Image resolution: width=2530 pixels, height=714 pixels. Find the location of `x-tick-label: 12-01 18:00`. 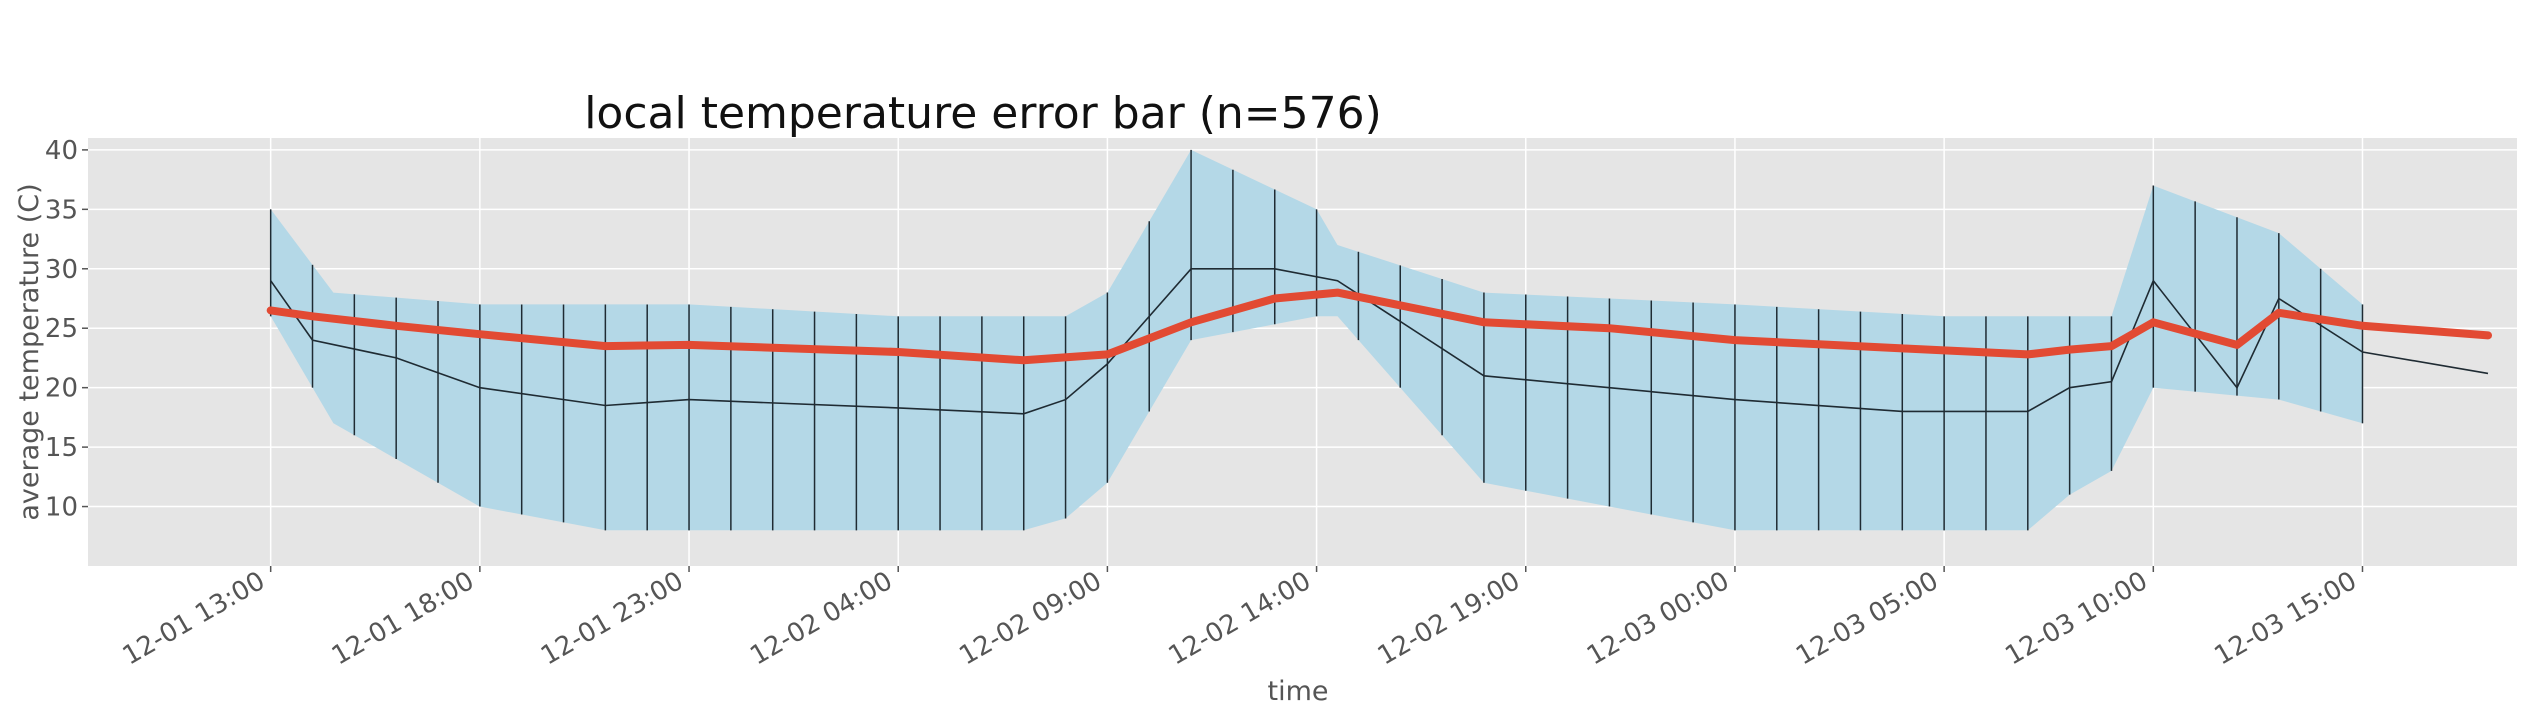

x-tick-label: 12-01 18:00 is located at coordinates (403, 618).